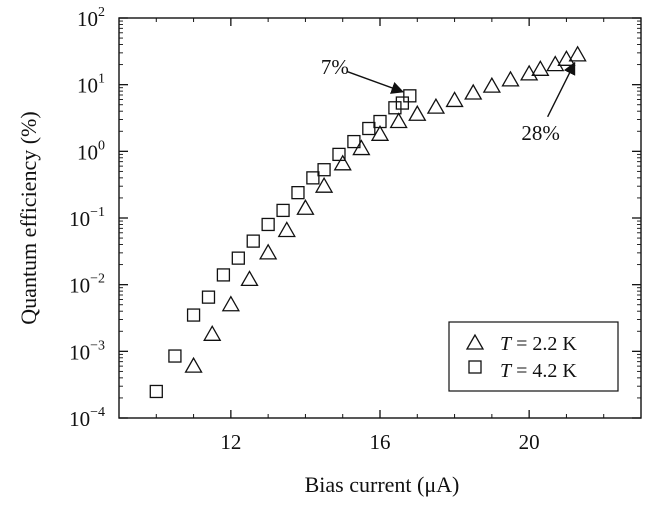  What do you see at coordinates (97, 279) in the screenshot?
I see `y-tick-exponent: −2` at bounding box center [97, 279].